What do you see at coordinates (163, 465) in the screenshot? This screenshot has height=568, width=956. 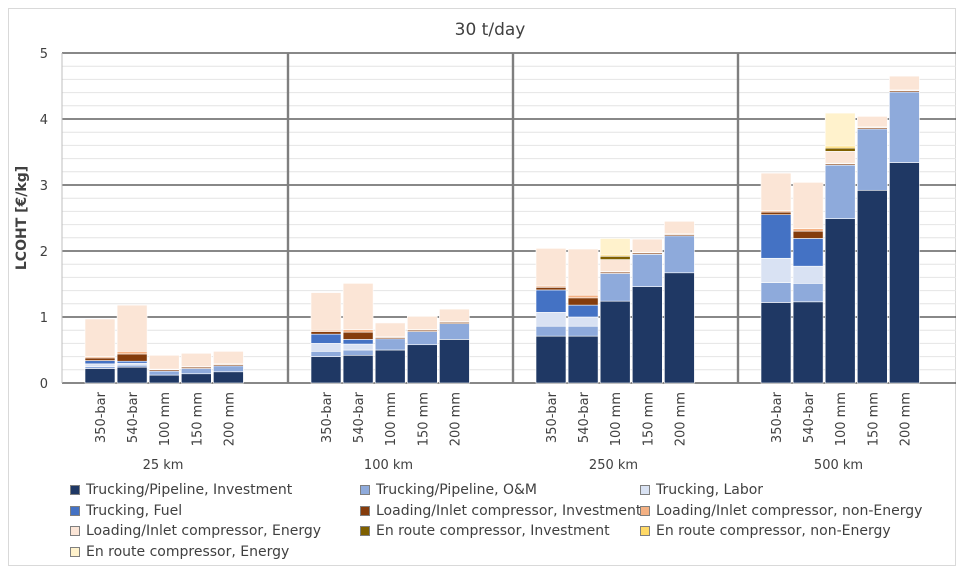 I see `group-label: 25 km` at bounding box center [163, 465].